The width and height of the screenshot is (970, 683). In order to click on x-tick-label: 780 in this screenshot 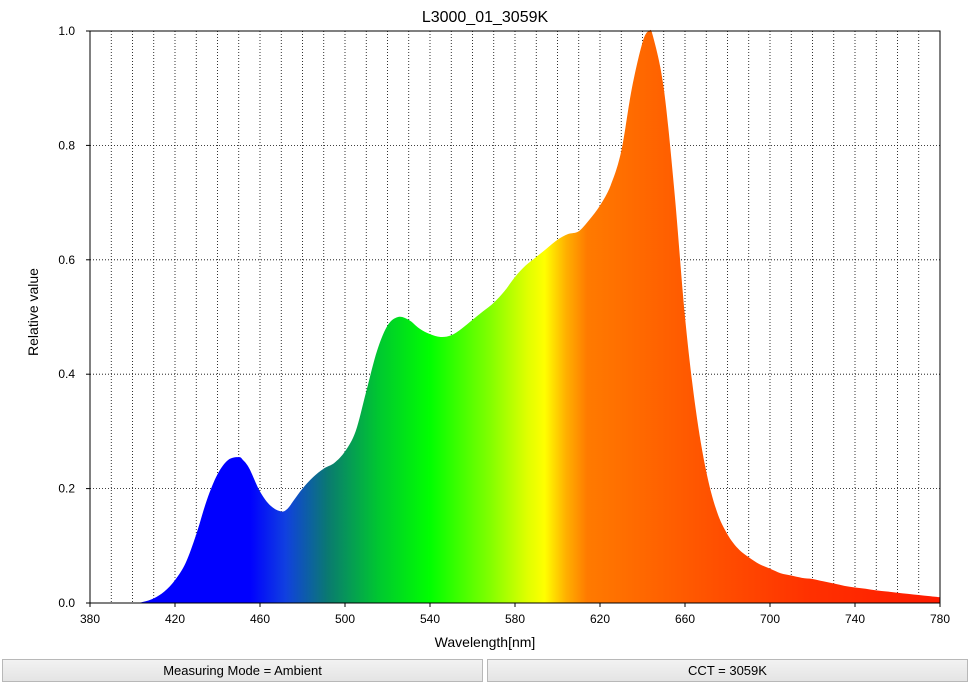, I will do `click(940, 619)`.